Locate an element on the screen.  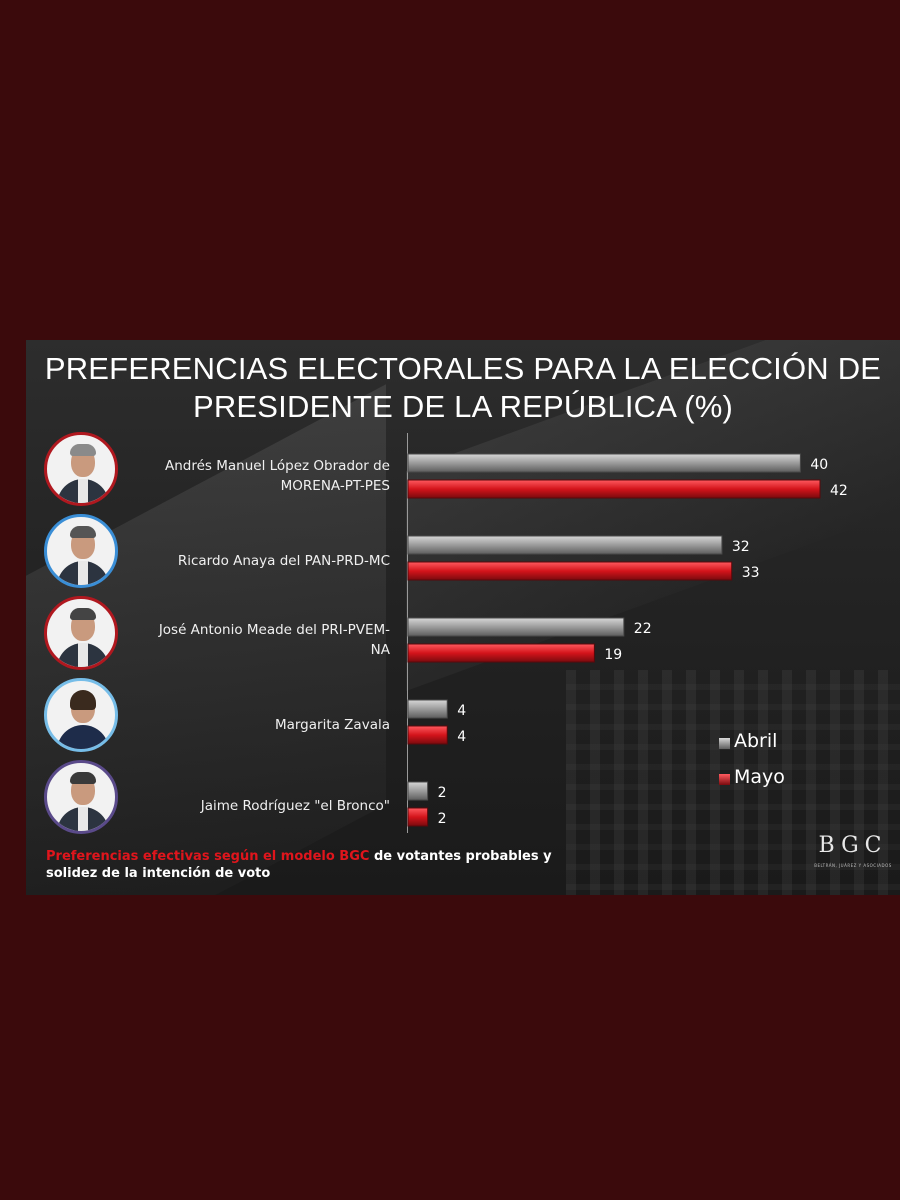
candidate-label-line-1: José Antonio Meade del PRI-PVEM- is located at coordinates (274, 630).